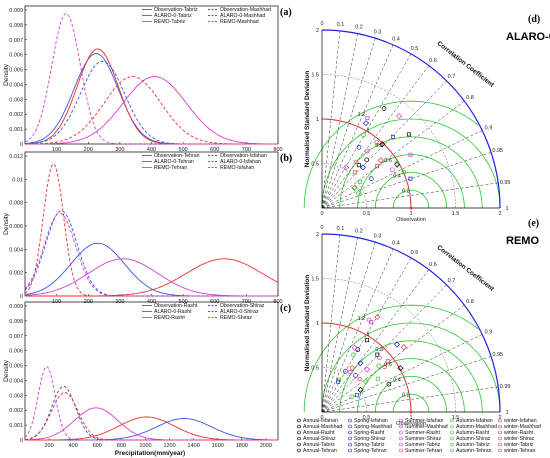 The height and width of the screenshot is (458, 550). What do you see at coordinates (379, 350) in the screenshot?
I see `rms-label: 0.8` at bounding box center [379, 350].